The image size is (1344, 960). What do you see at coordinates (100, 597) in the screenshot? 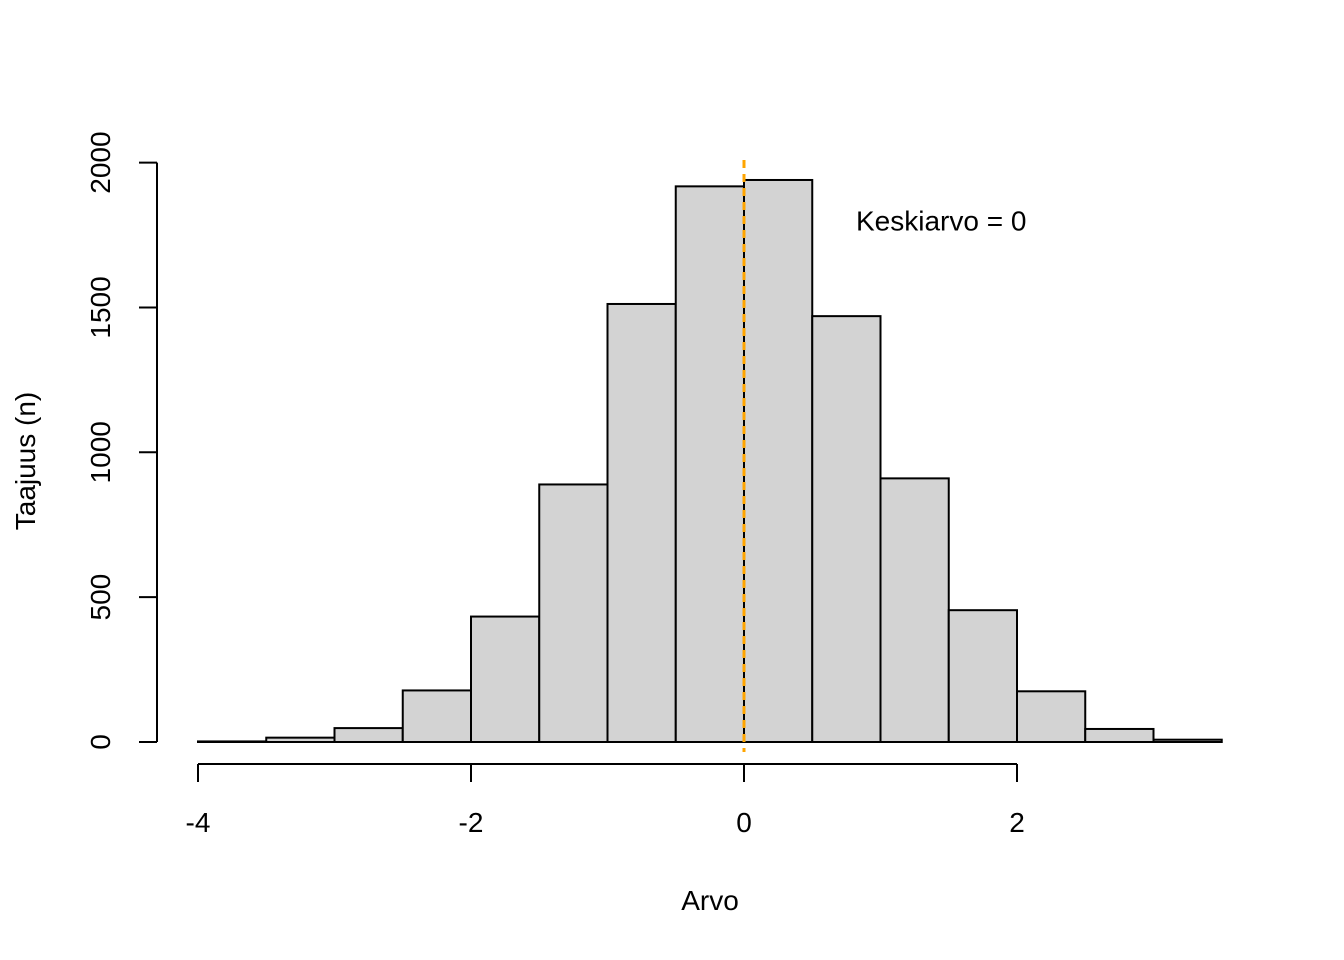
I see `y-tick-label: 500` at bounding box center [100, 597].